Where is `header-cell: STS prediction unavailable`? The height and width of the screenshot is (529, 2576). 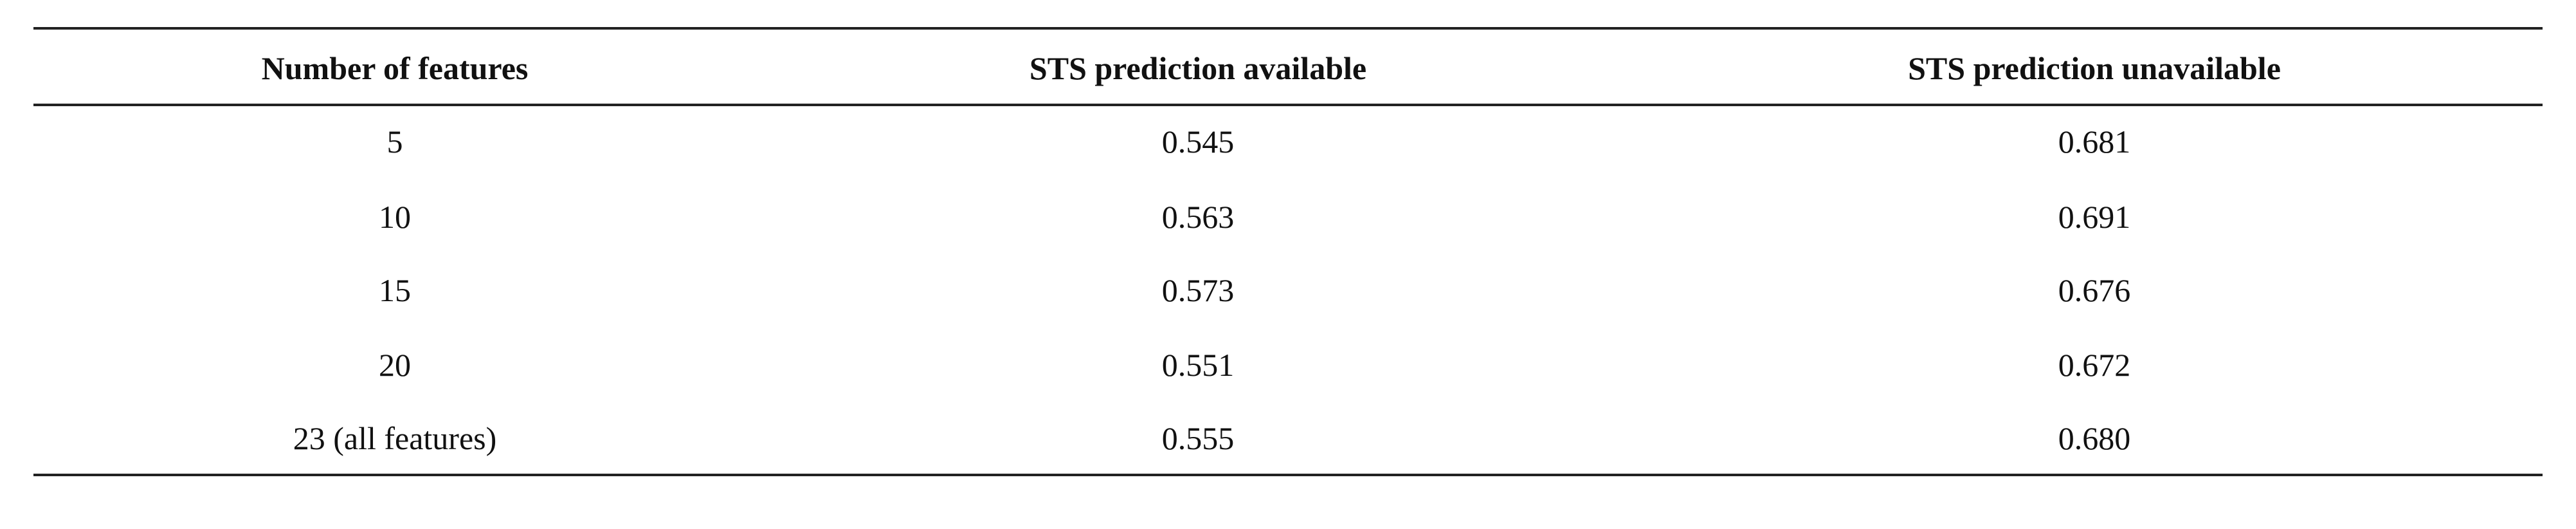 header-cell: STS prediction unavailable is located at coordinates (2094, 68).